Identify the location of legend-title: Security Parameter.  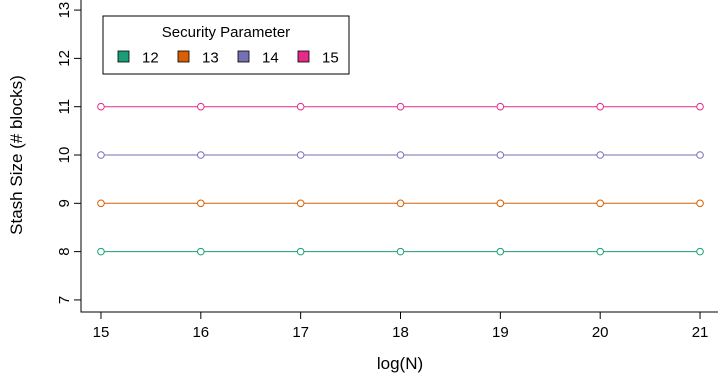
(226, 32).